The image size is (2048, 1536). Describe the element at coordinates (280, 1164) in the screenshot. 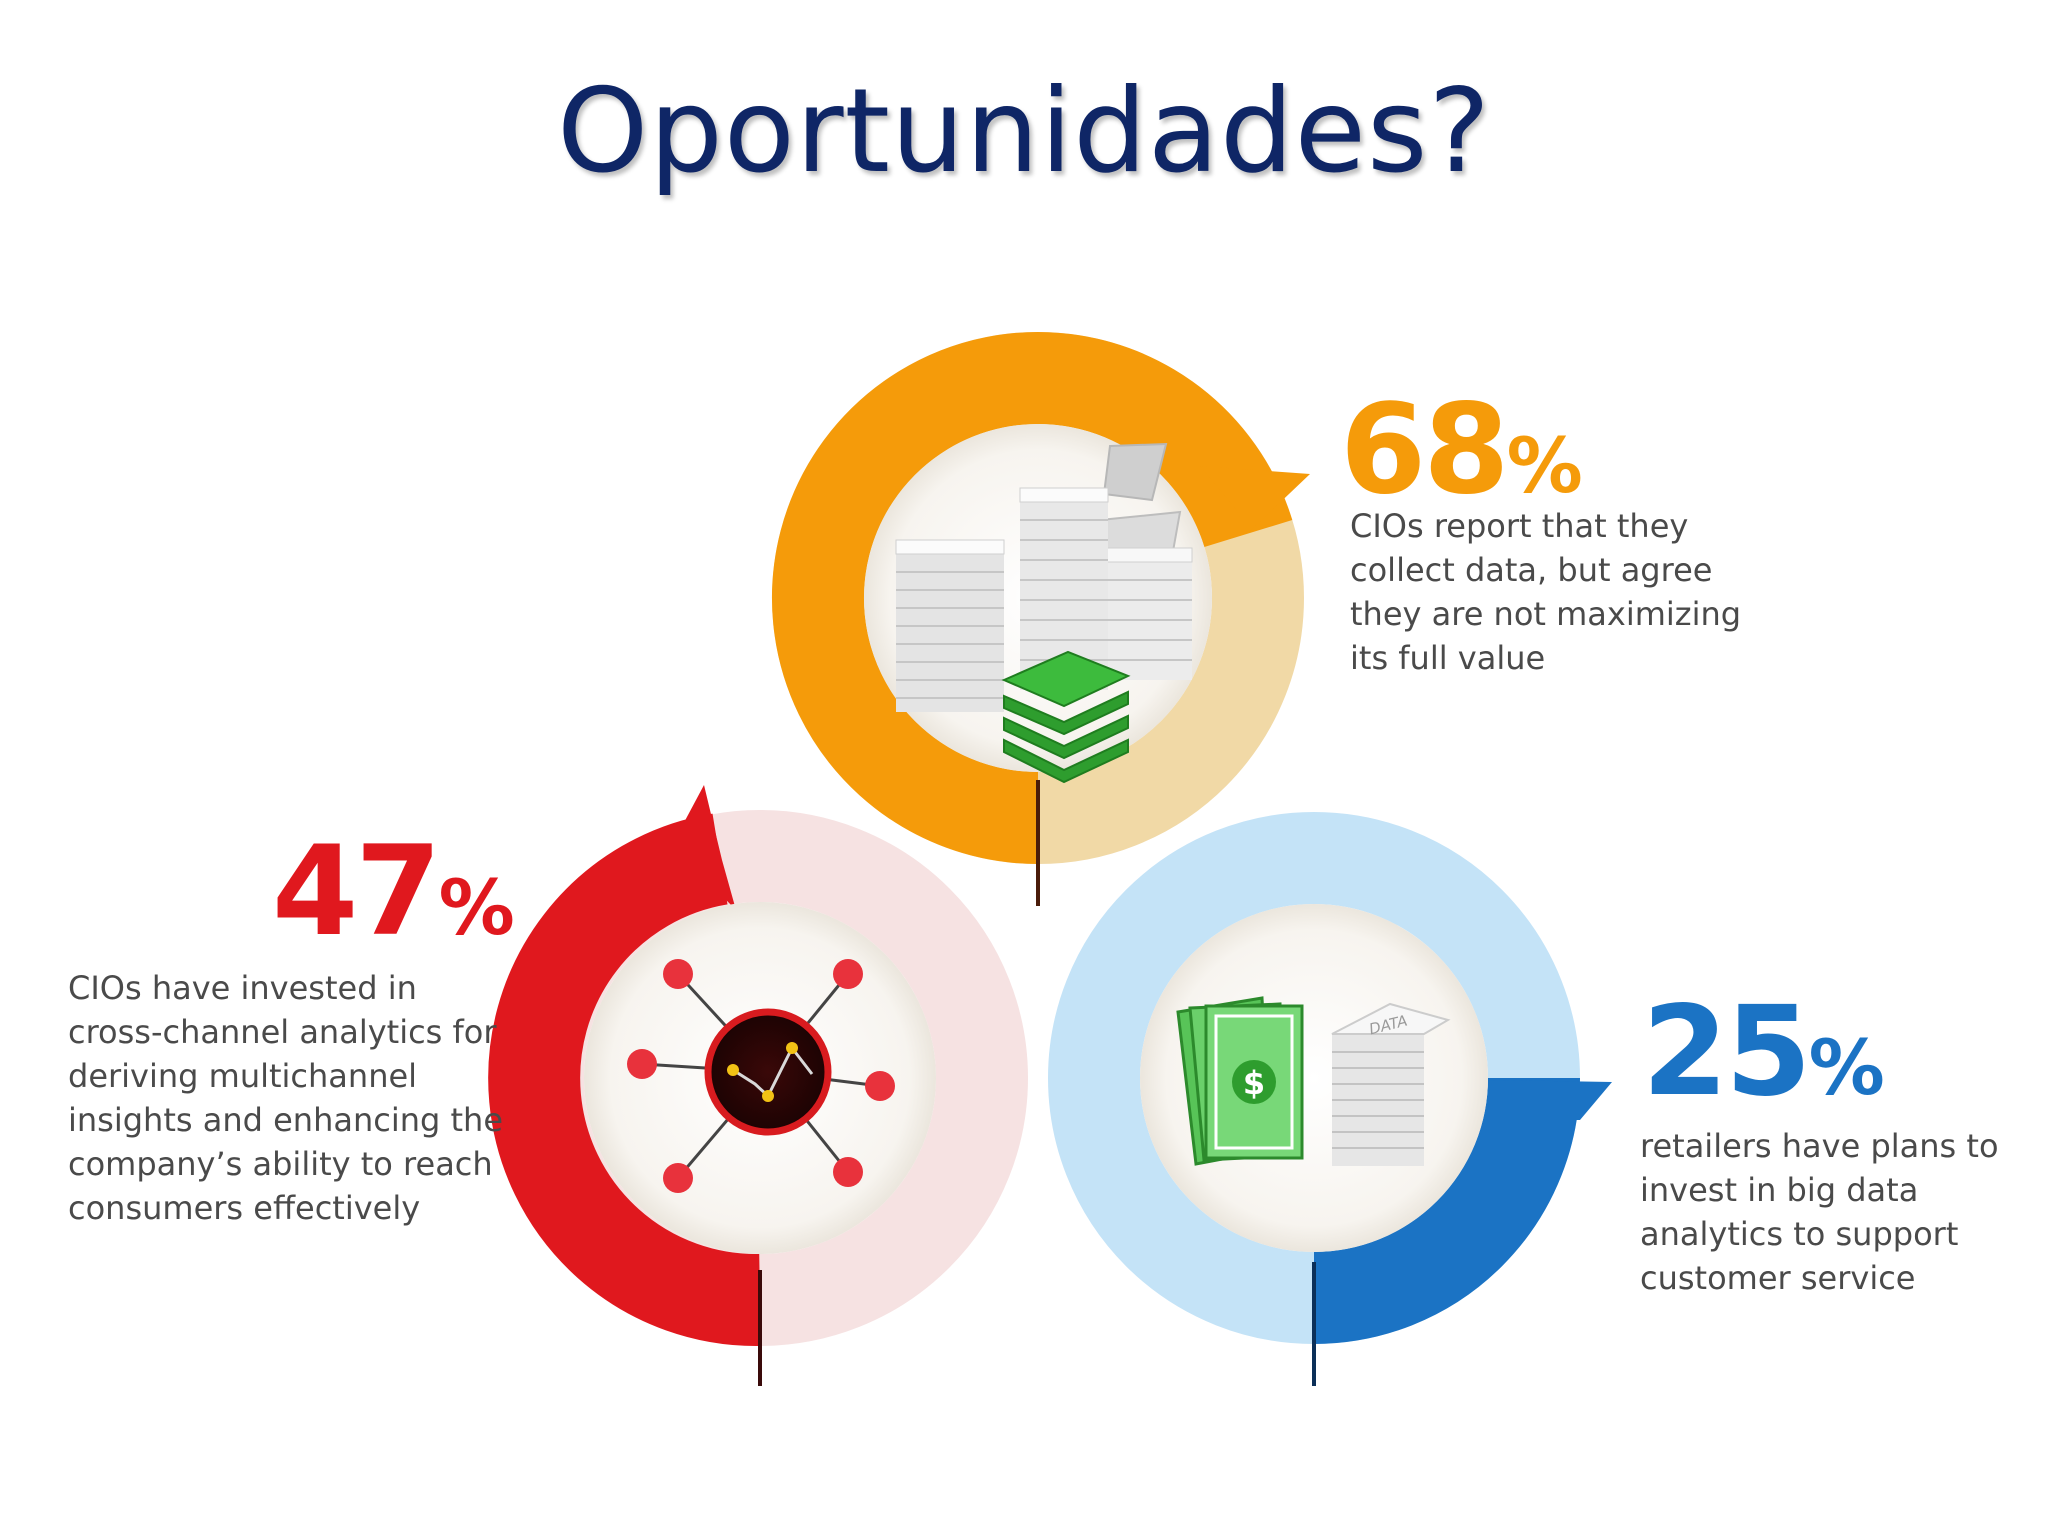

I see `stat-47-line: company’s ability to reach` at that location.